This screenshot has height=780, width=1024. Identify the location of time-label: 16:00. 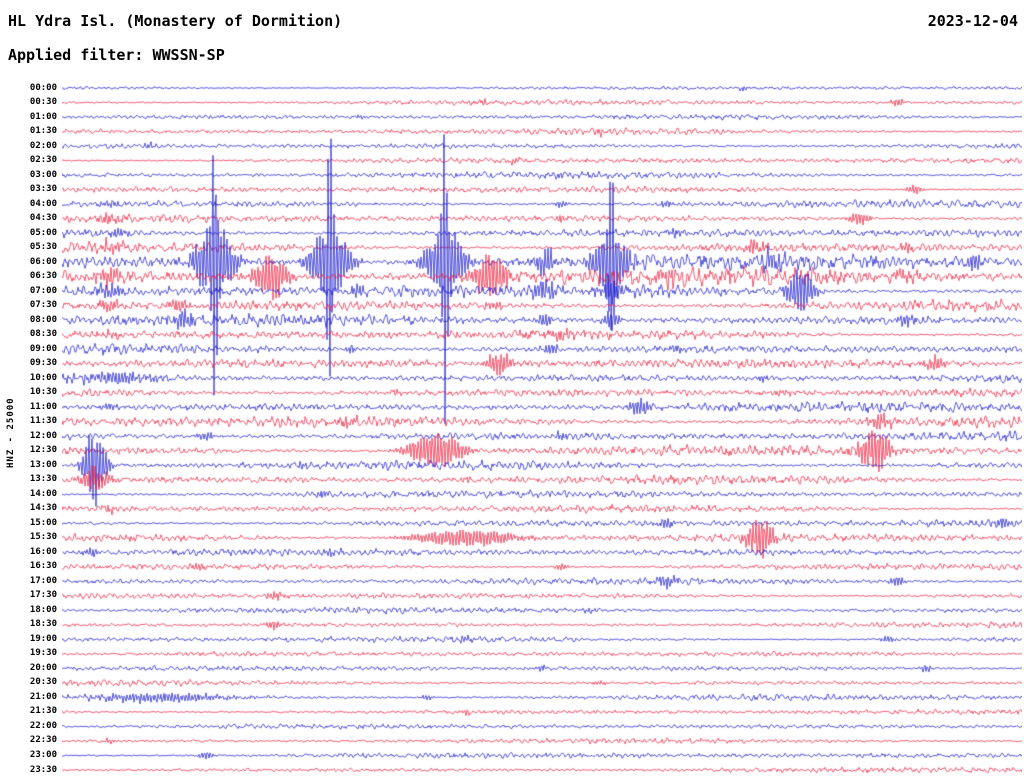
(43, 551).